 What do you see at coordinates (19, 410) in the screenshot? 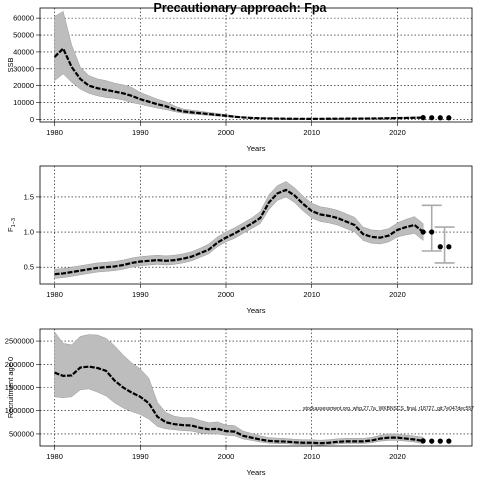
I see `y-tick-label-1: 1000000` at bounding box center [19, 410].